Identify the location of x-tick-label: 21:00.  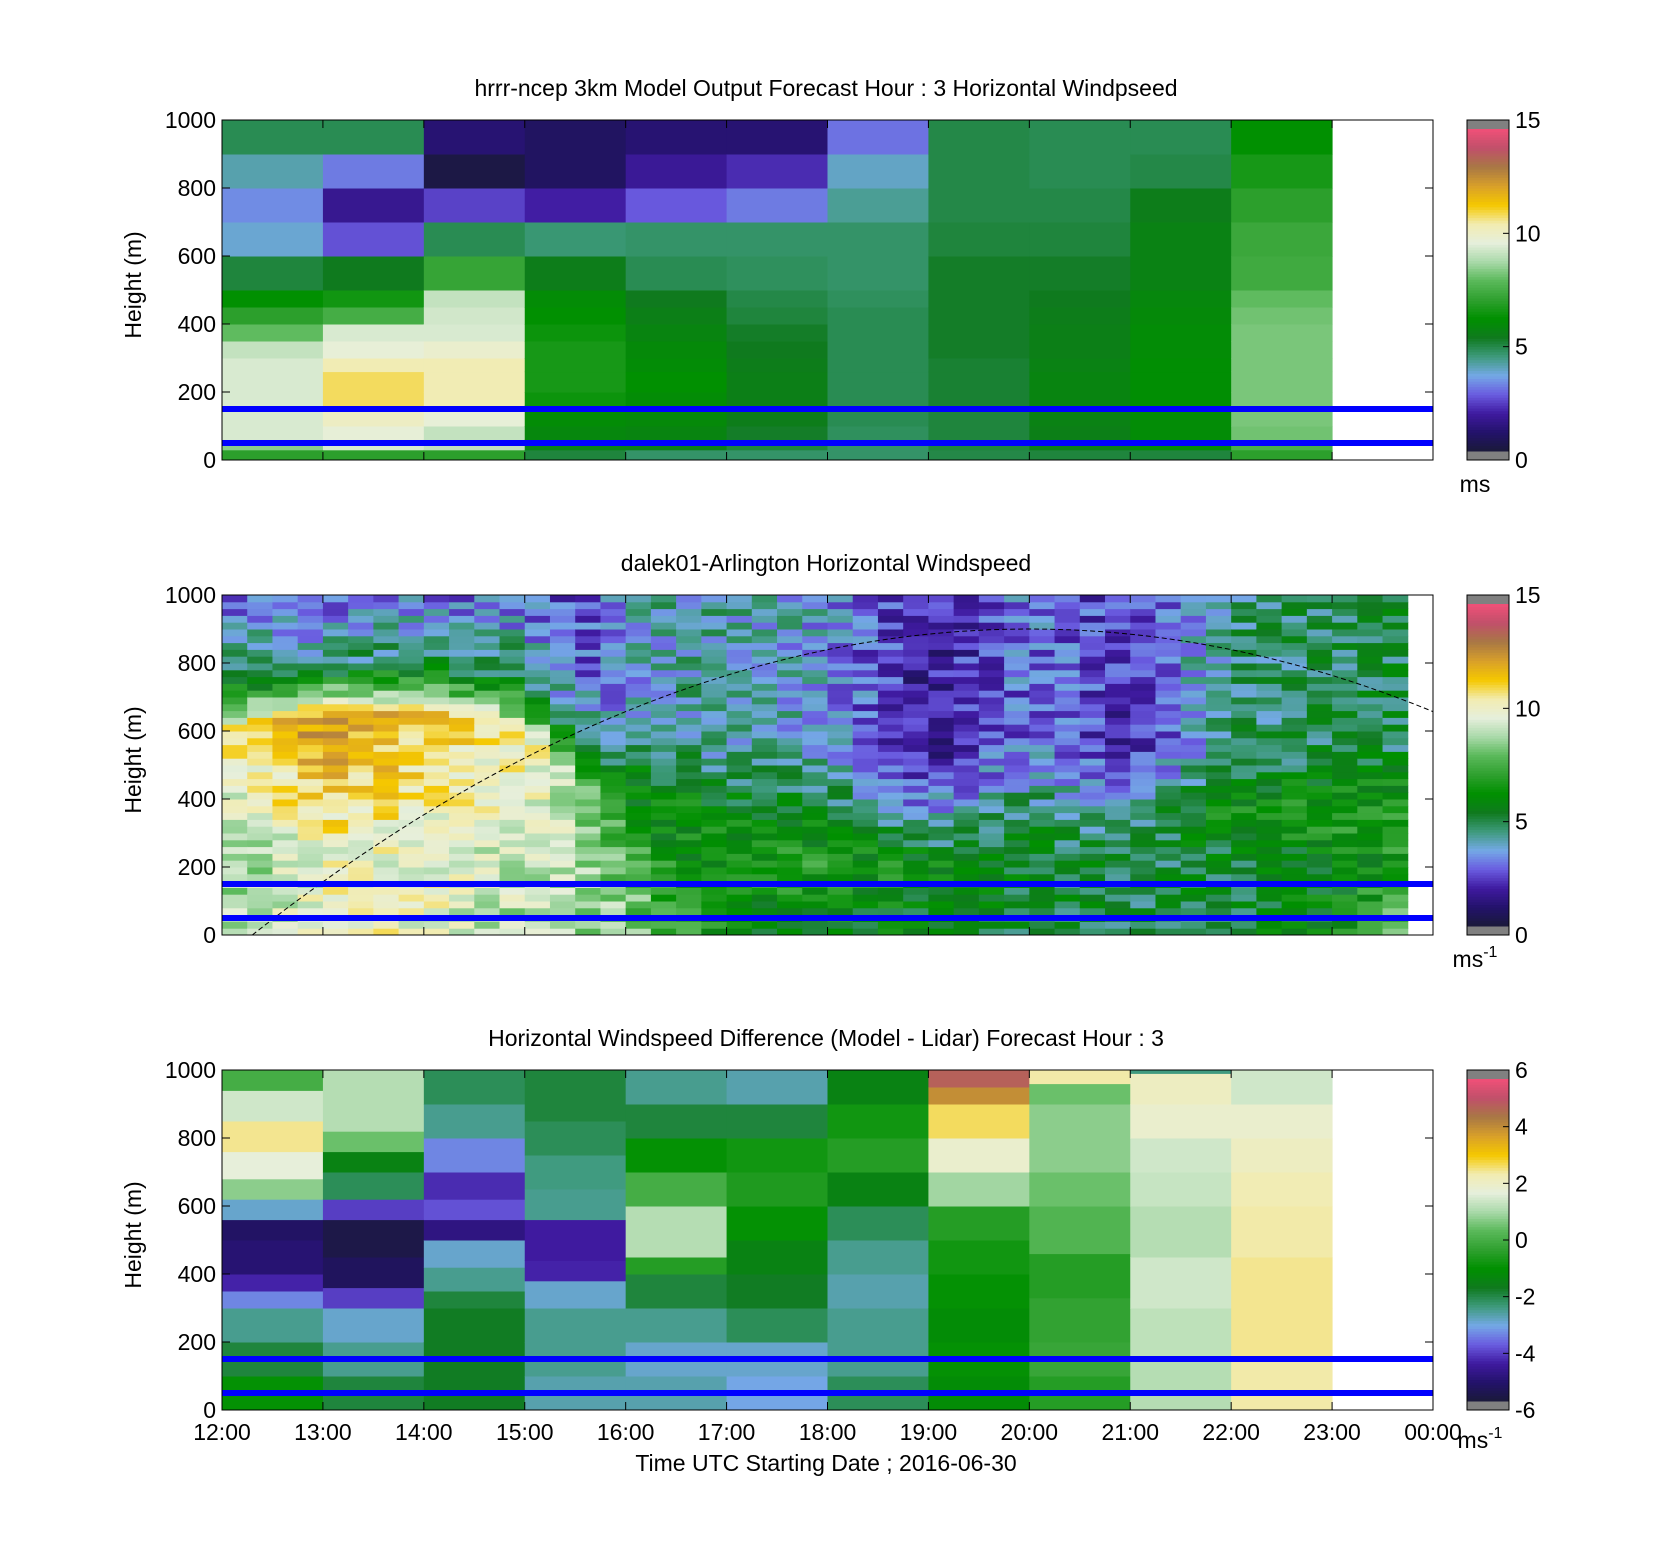
(1130, 1432).